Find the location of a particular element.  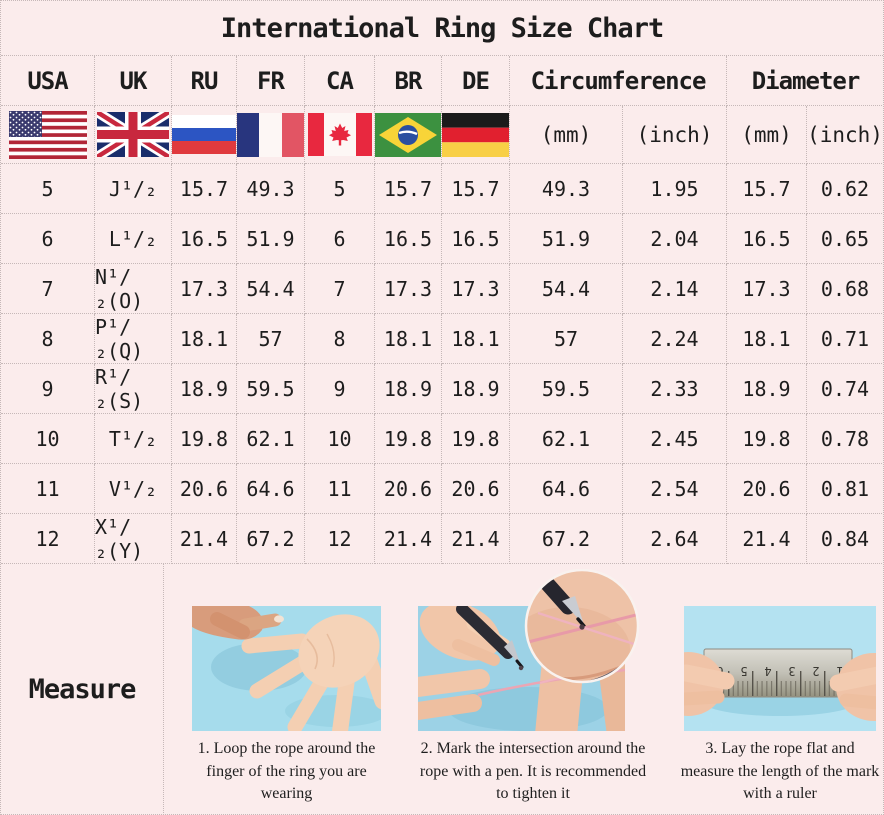

size-cell-circ_inch: 2.33 is located at coordinates (675, 389).